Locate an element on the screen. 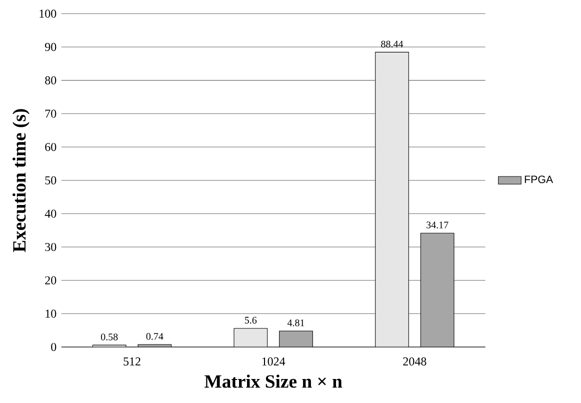 This screenshot has height=403, width=581. x-tick-label: 512 is located at coordinates (132, 361).